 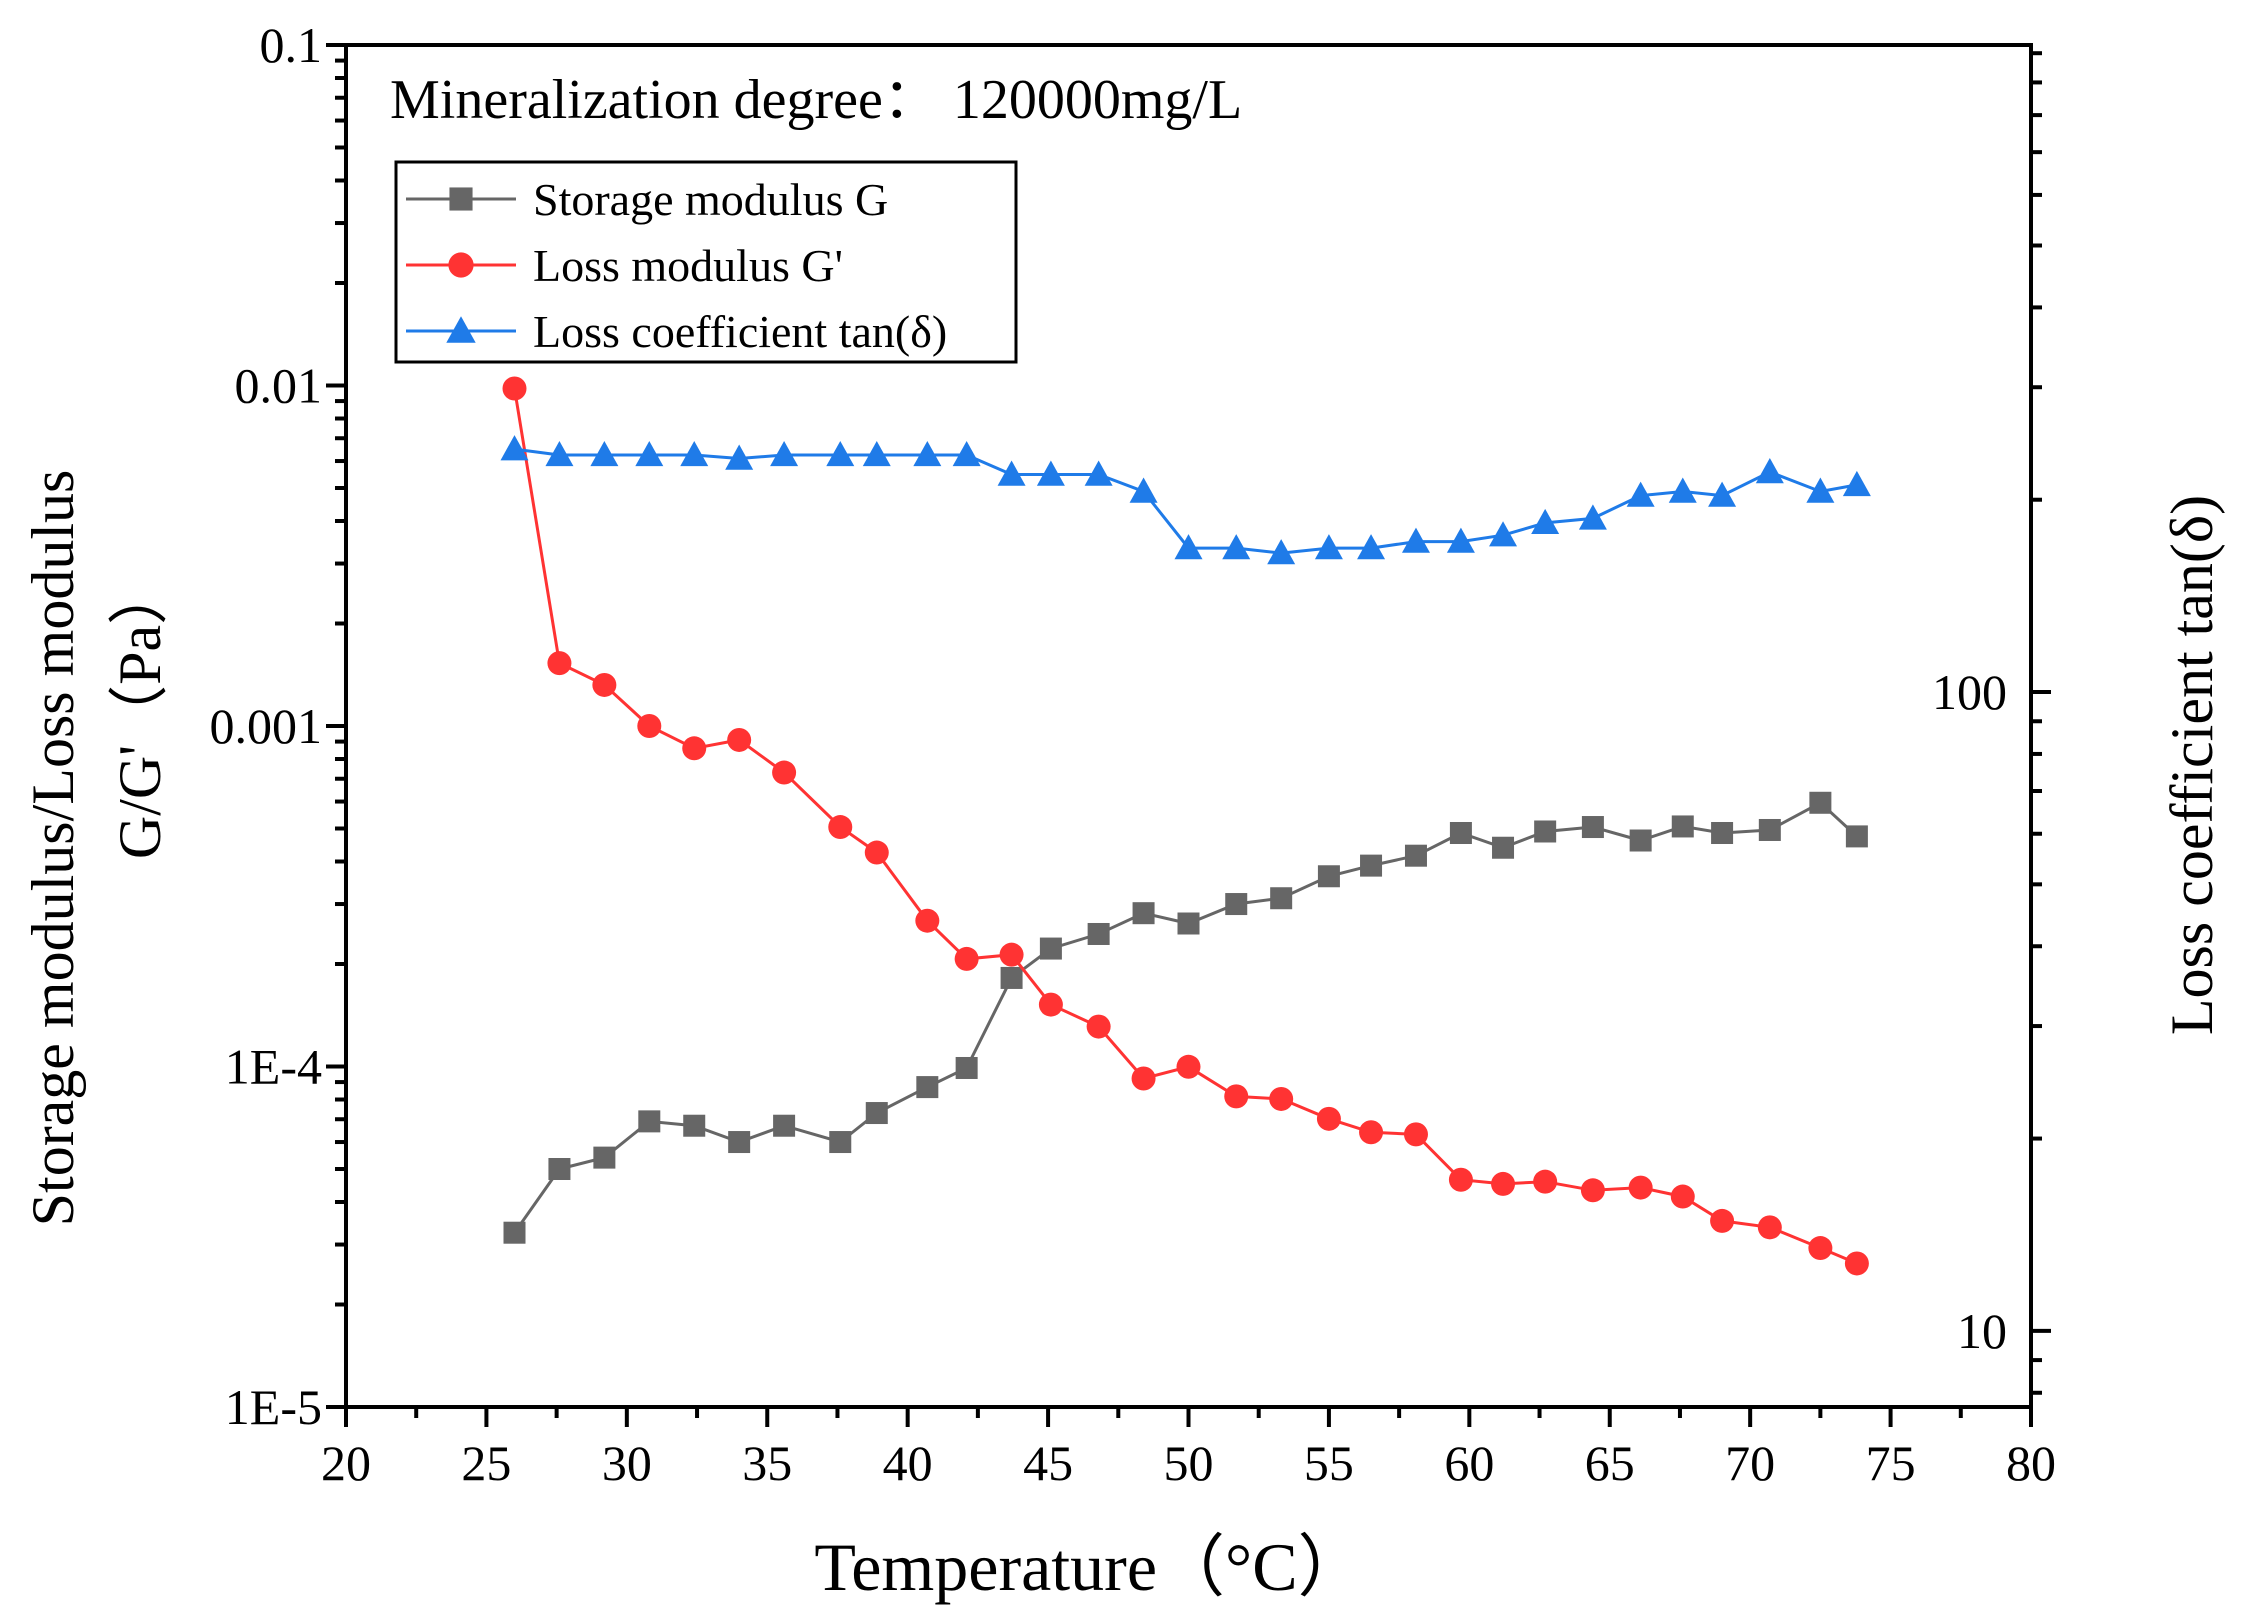 What do you see at coordinates (266, 726) in the screenshot?
I see `y-left-tick-label: 0.001` at bounding box center [266, 726].